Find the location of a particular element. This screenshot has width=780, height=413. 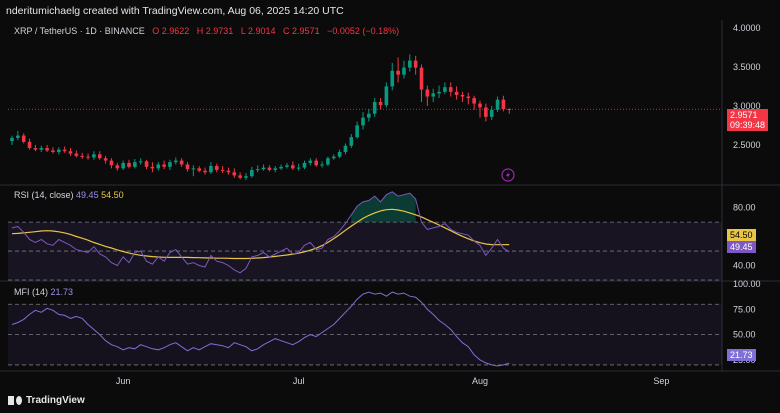

tradingview-brand-text: TradingView is located at coordinates (55, 400).